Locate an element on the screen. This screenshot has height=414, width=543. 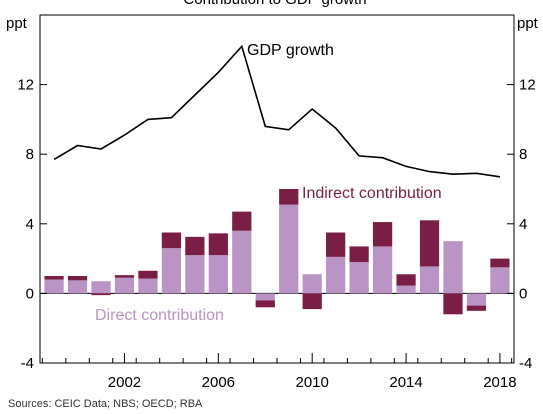
indirect-bar-2017 is located at coordinates (476, 308).